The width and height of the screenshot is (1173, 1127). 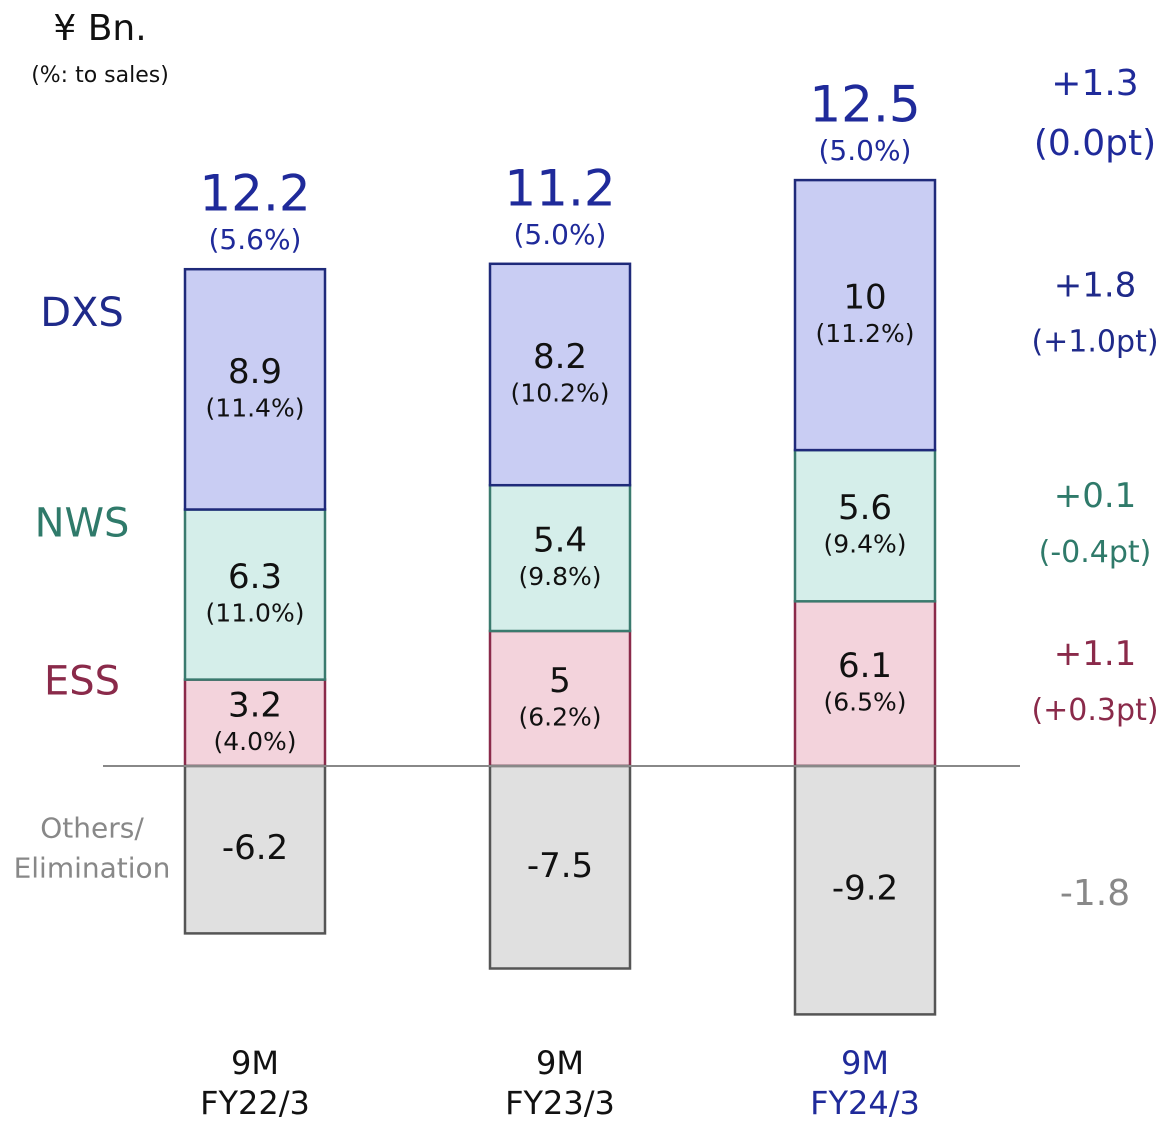 What do you see at coordinates (255, 613) in the screenshot?
I see `share-label: (11.0%)` at bounding box center [255, 613].